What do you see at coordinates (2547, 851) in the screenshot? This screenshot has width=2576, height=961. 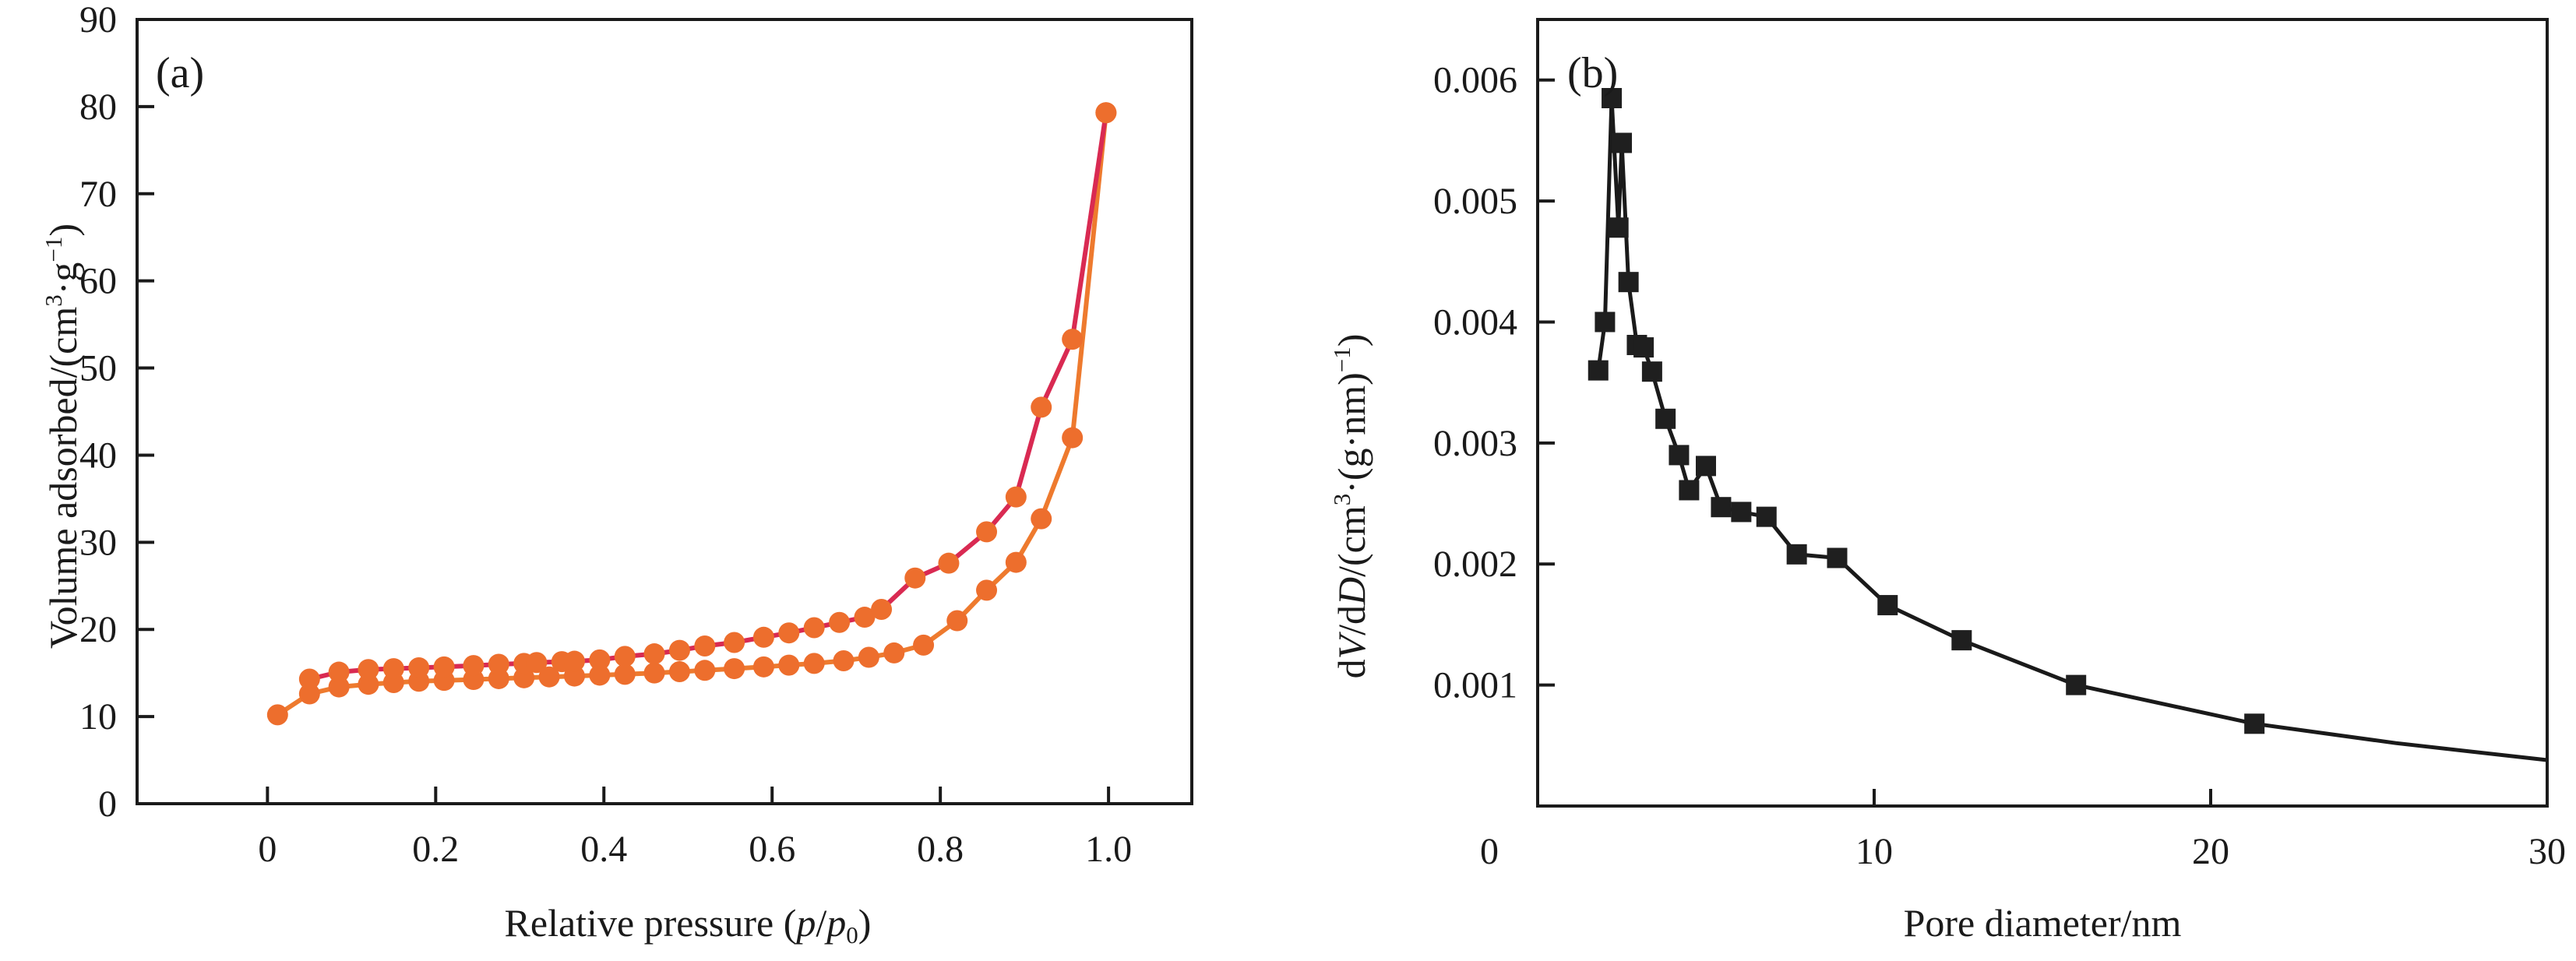 I see `x-tick-label: 30` at bounding box center [2547, 851].